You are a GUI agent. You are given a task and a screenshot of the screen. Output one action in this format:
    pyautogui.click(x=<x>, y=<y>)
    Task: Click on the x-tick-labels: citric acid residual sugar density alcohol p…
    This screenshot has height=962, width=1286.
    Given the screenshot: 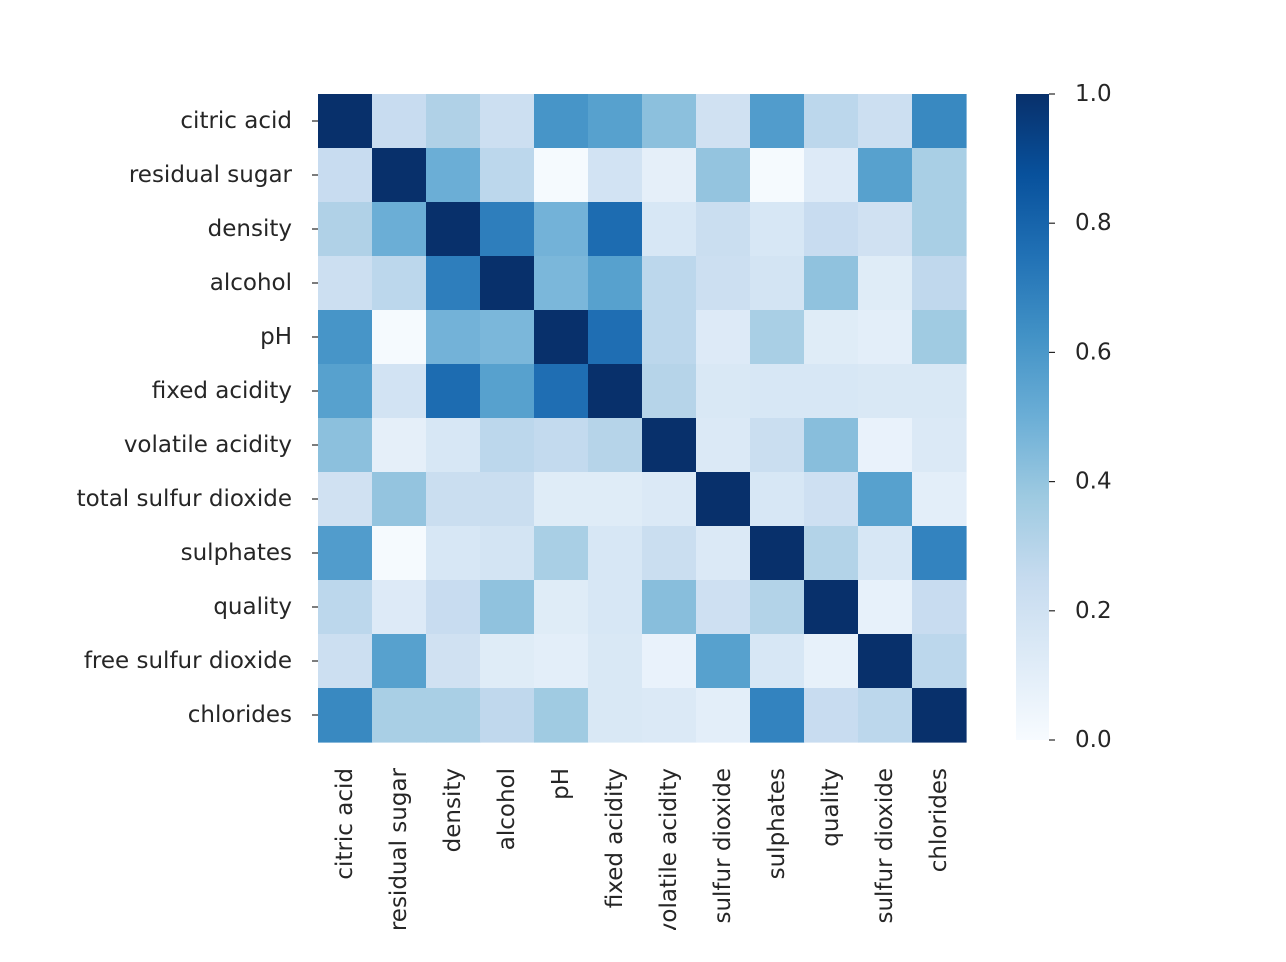 What is the action you would take?
    pyautogui.click(x=642, y=864)
    